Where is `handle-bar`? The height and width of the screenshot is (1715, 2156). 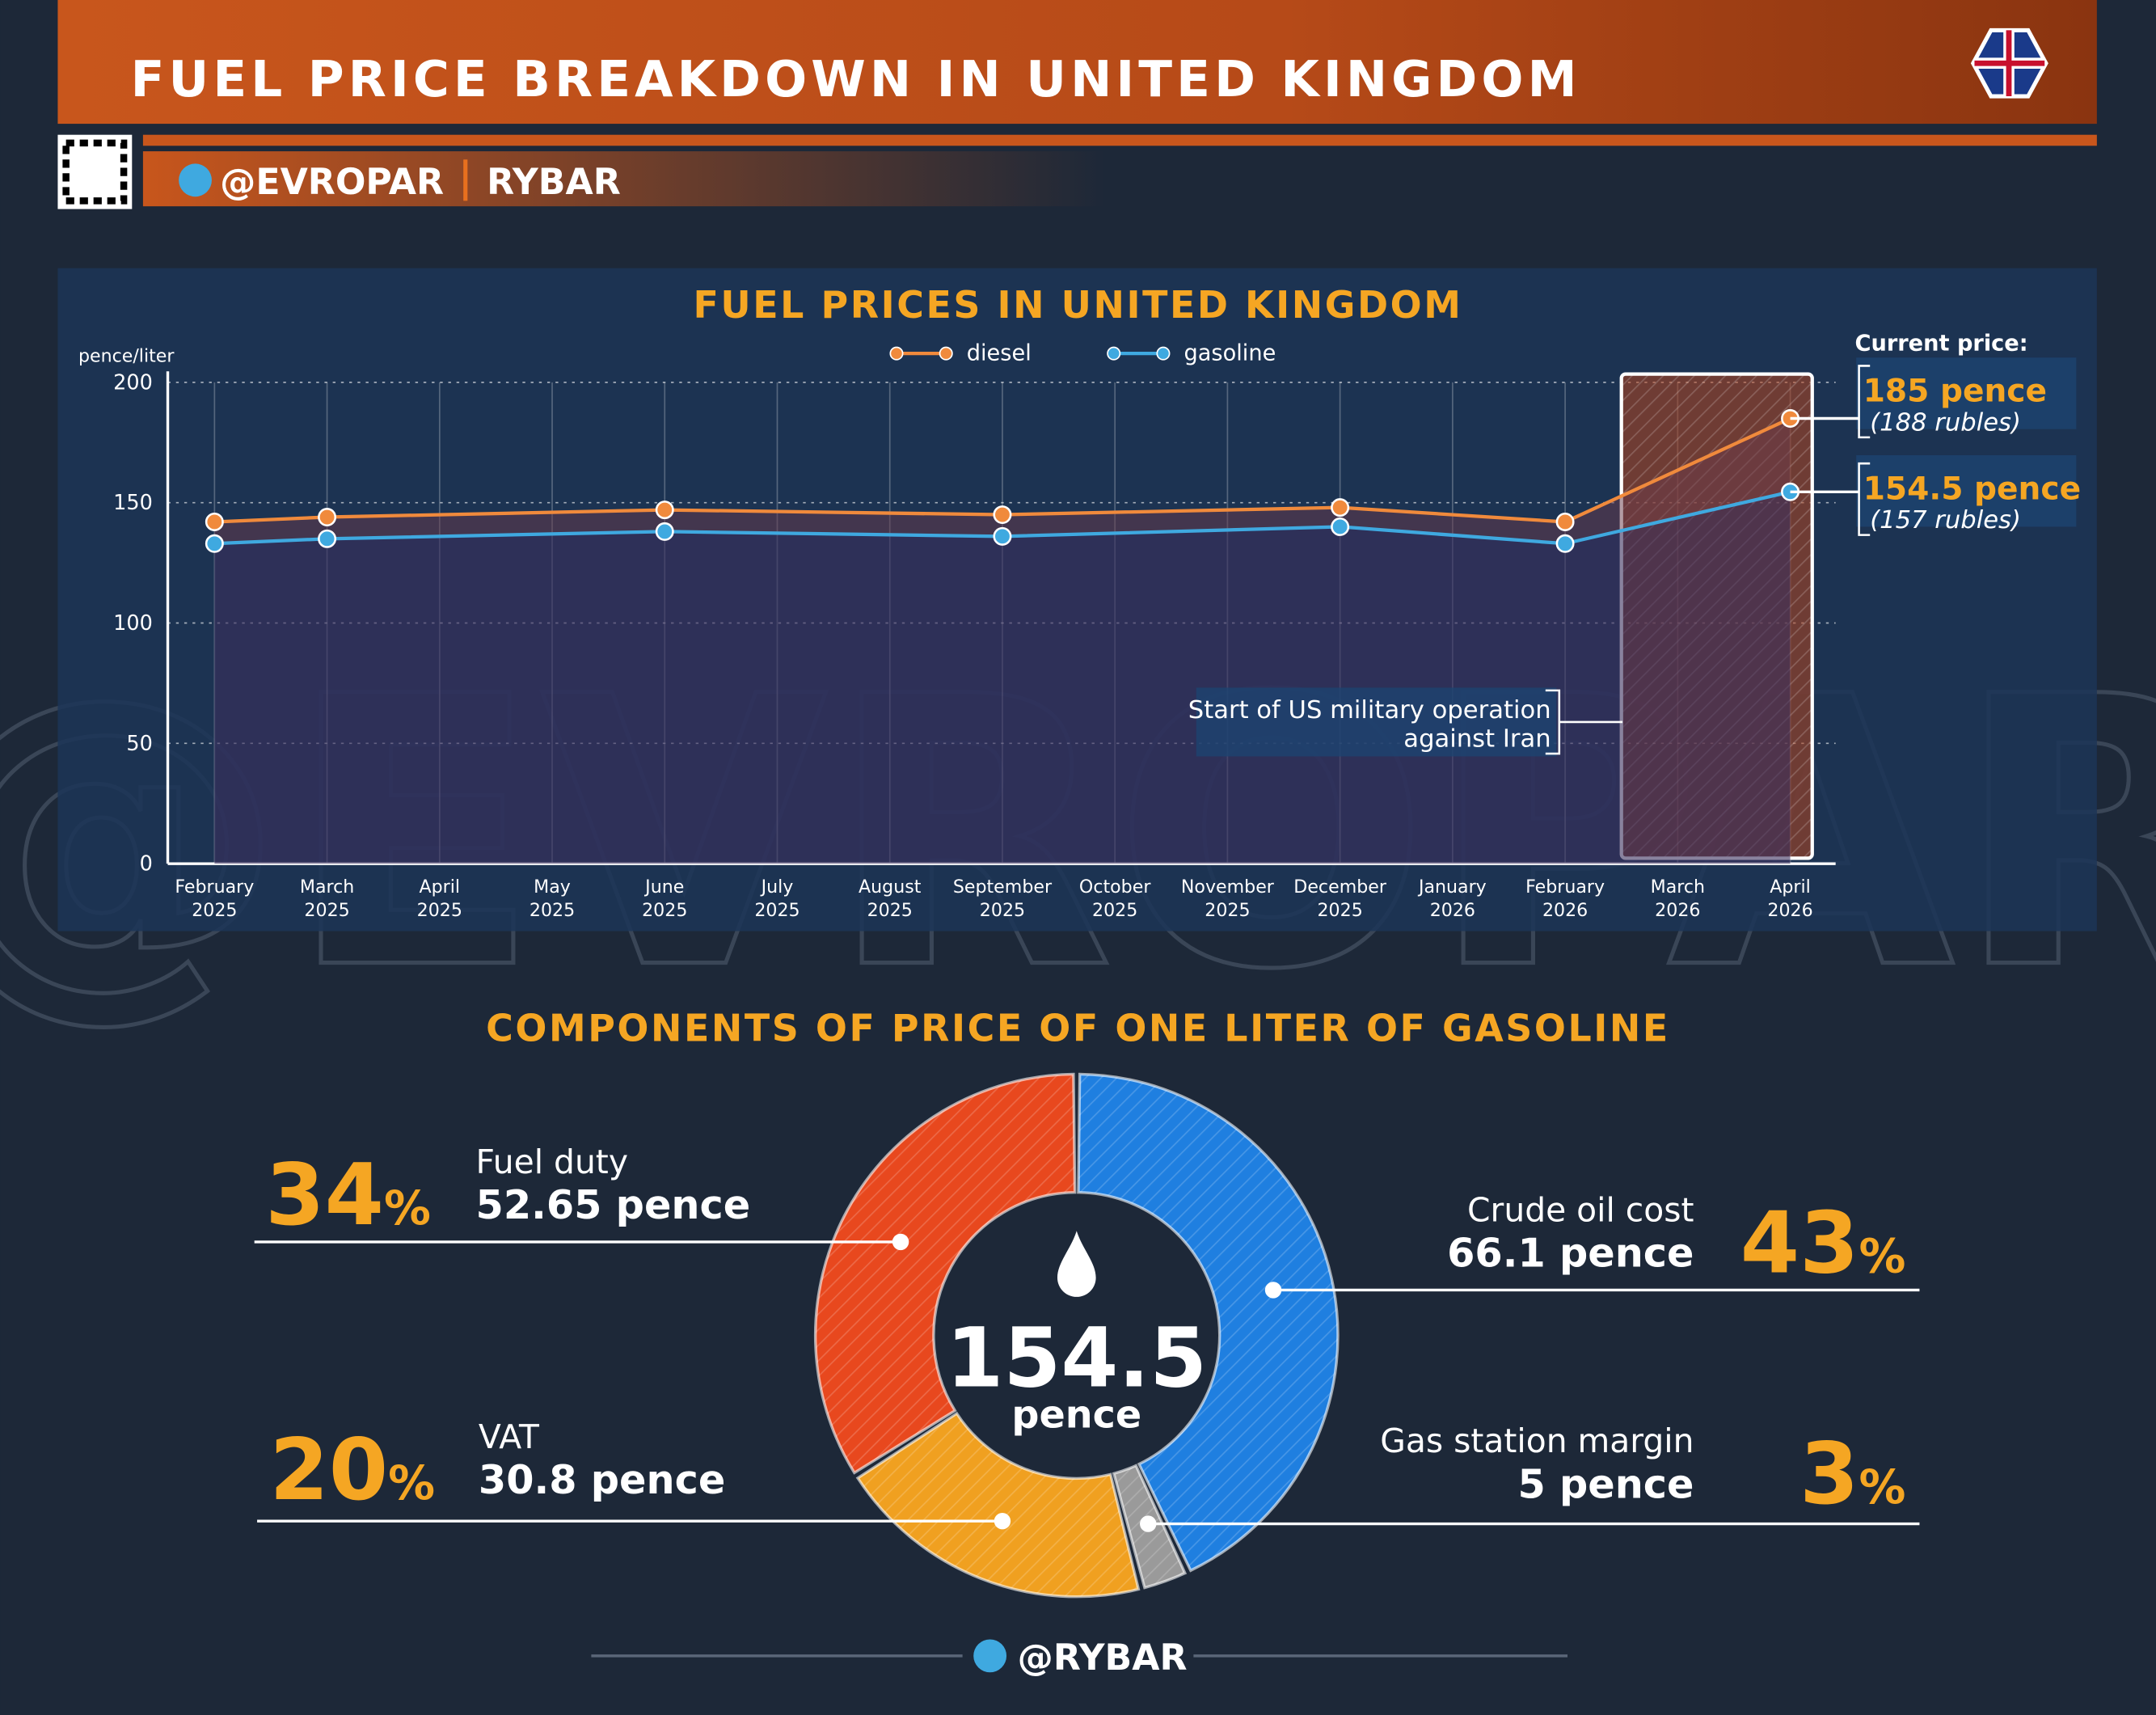 handle-bar is located at coordinates (624, 179).